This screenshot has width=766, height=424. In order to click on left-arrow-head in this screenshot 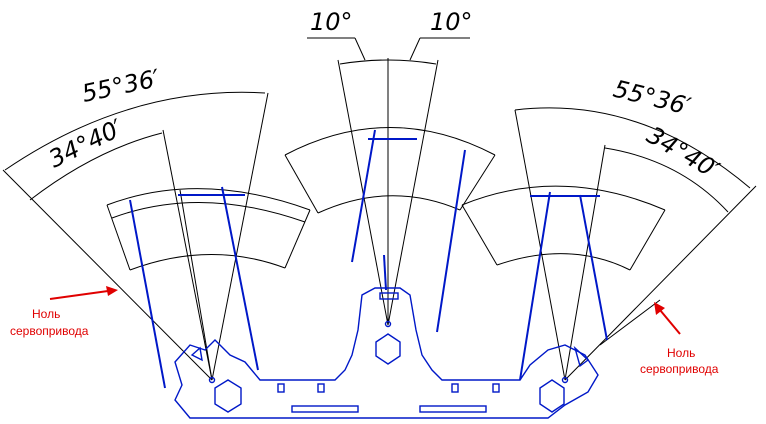, I will do `click(112, 291)`.